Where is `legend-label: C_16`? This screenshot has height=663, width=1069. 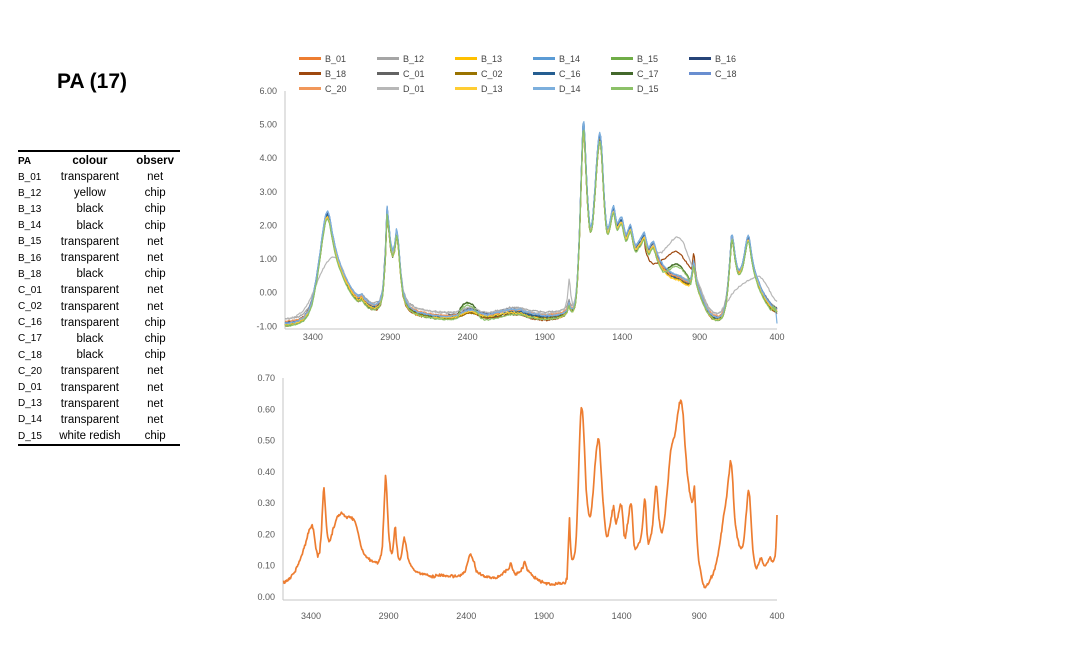 legend-label: C_16 is located at coordinates (570, 73).